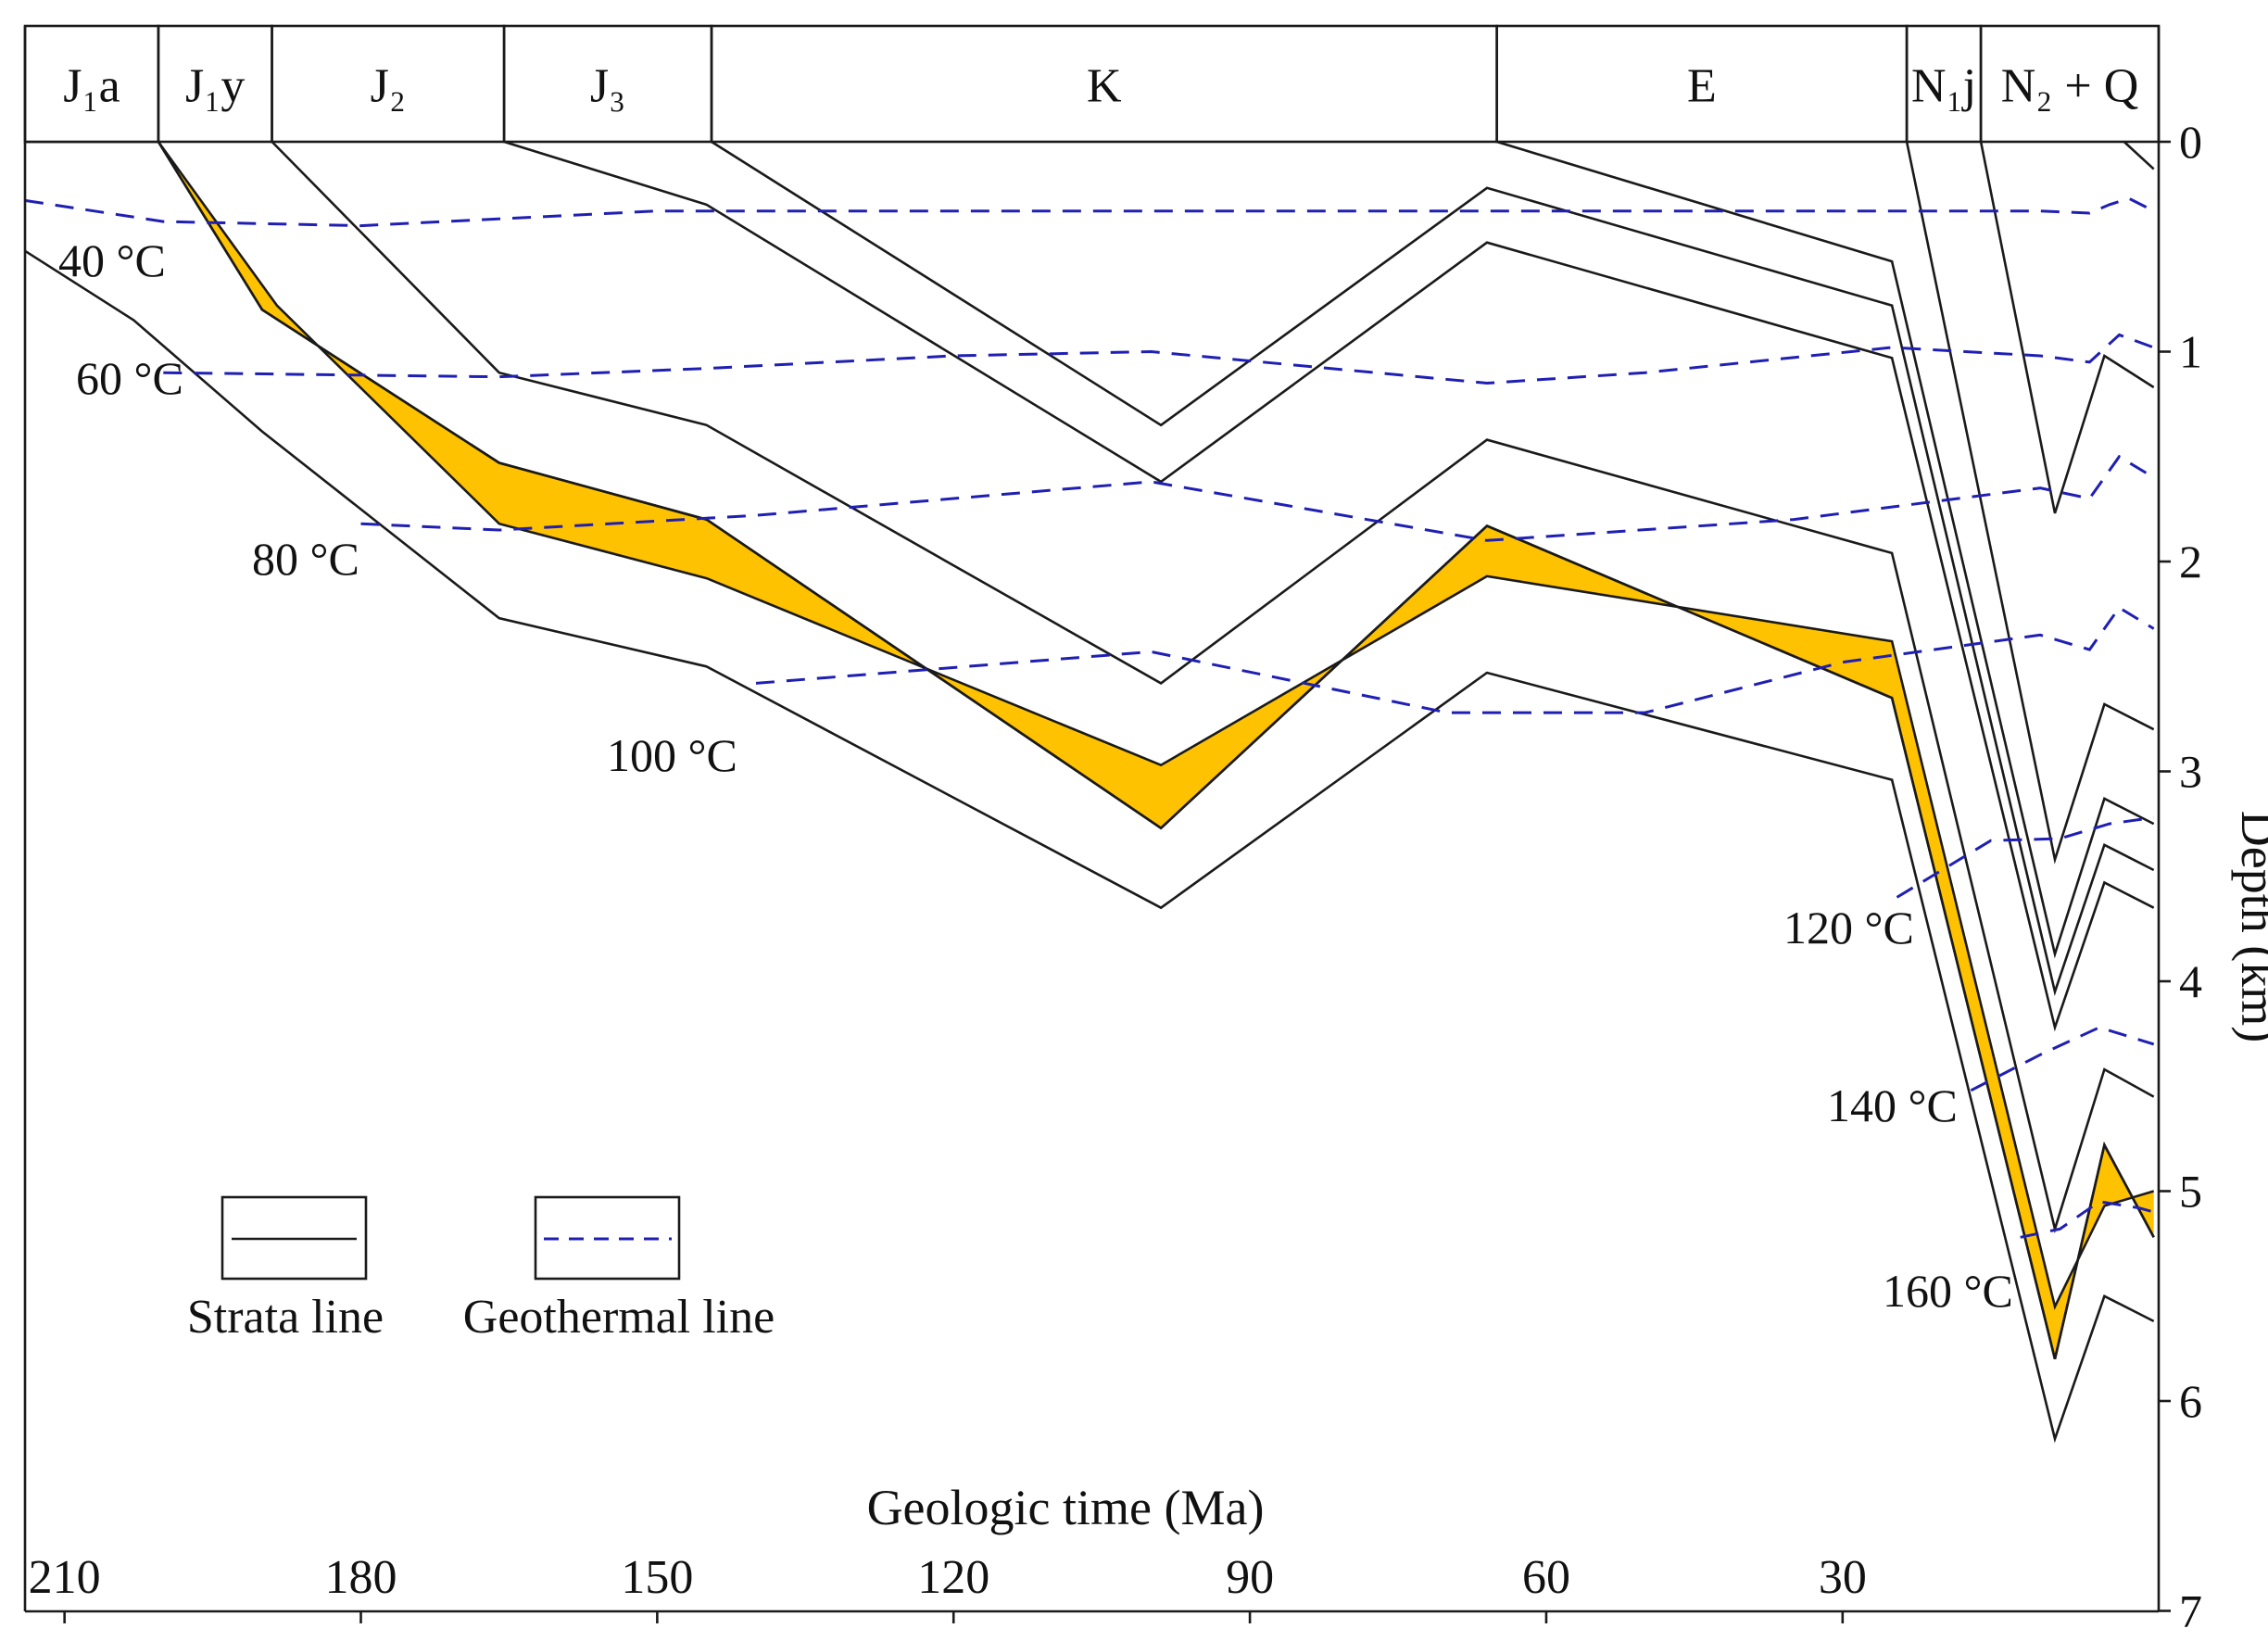 This screenshot has height=1641, width=2268. I want to click on y-tick-label: 4, so click(2190, 981).